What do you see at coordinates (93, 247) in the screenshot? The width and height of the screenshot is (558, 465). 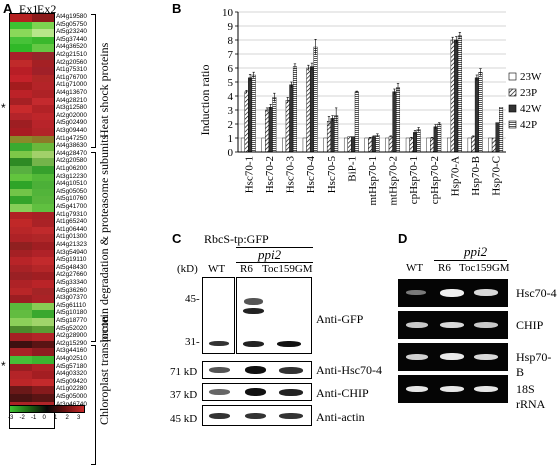 I see `bracket-proteasome` at bounding box center [93, 247].